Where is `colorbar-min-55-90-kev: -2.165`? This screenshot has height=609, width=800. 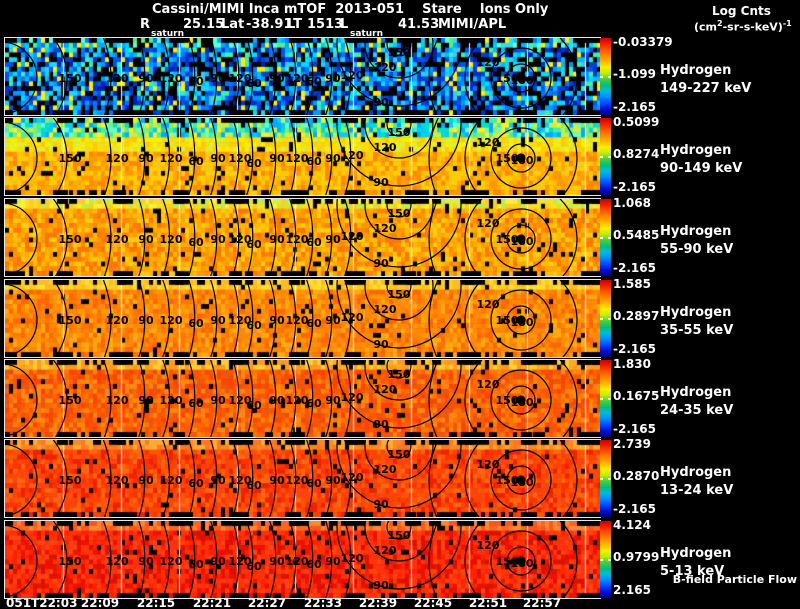 colorbar-min-55-90-kev: -2.165 is located at coordinates (634, 268).